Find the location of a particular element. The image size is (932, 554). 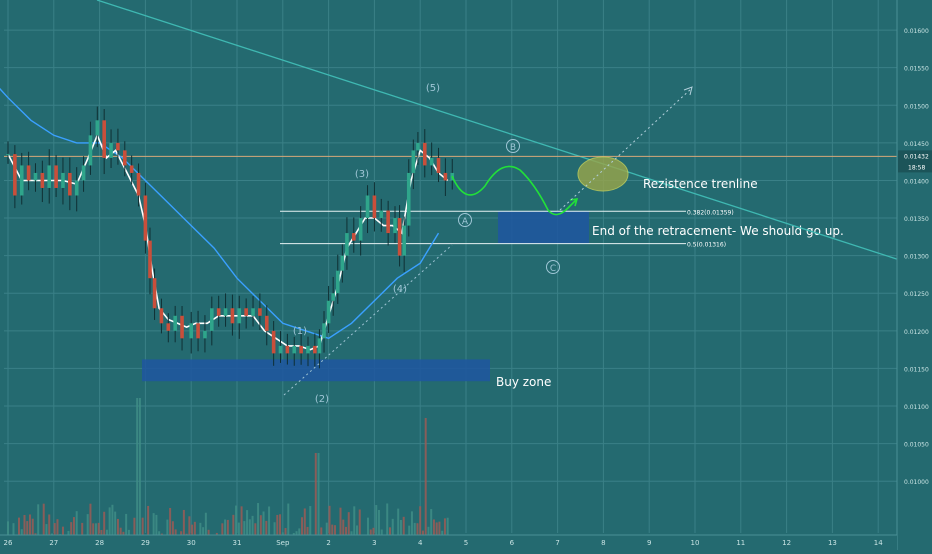

time-tick-label: 13 is located at coordinates (832, 543).